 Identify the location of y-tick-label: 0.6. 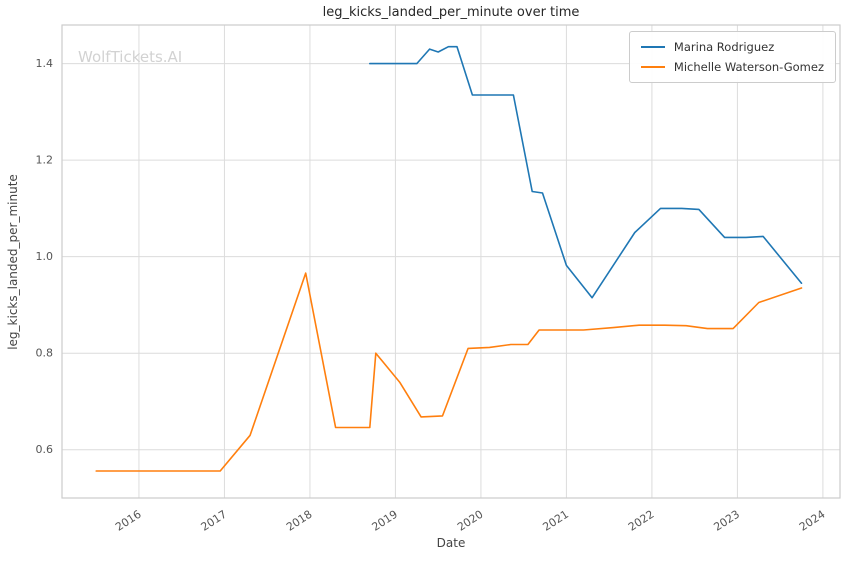
(45, 449).